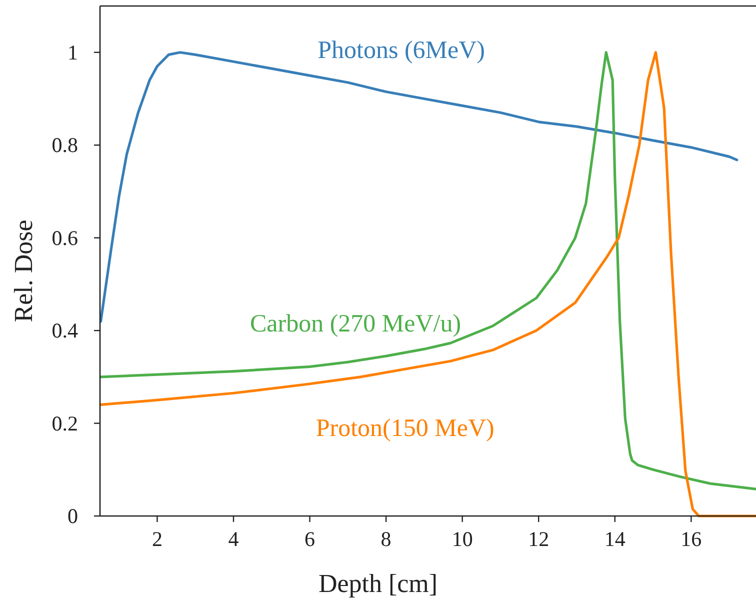  What do you see at coordinates (65, 238) in the screenshot?
I see `y-tick-label: 0.6` at bounding box center [65, 238].